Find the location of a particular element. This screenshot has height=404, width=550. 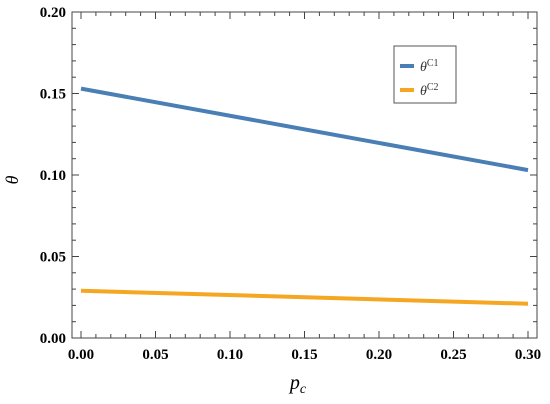

legend-label-series-1-sup: C1 is located at coordinates (433, 63).